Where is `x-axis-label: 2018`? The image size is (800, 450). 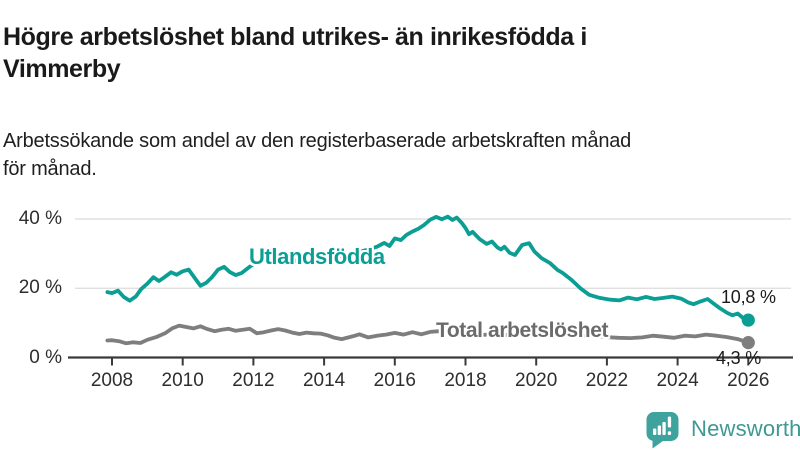
x-axis-label: 2018 is located at coordinates (465, 380).